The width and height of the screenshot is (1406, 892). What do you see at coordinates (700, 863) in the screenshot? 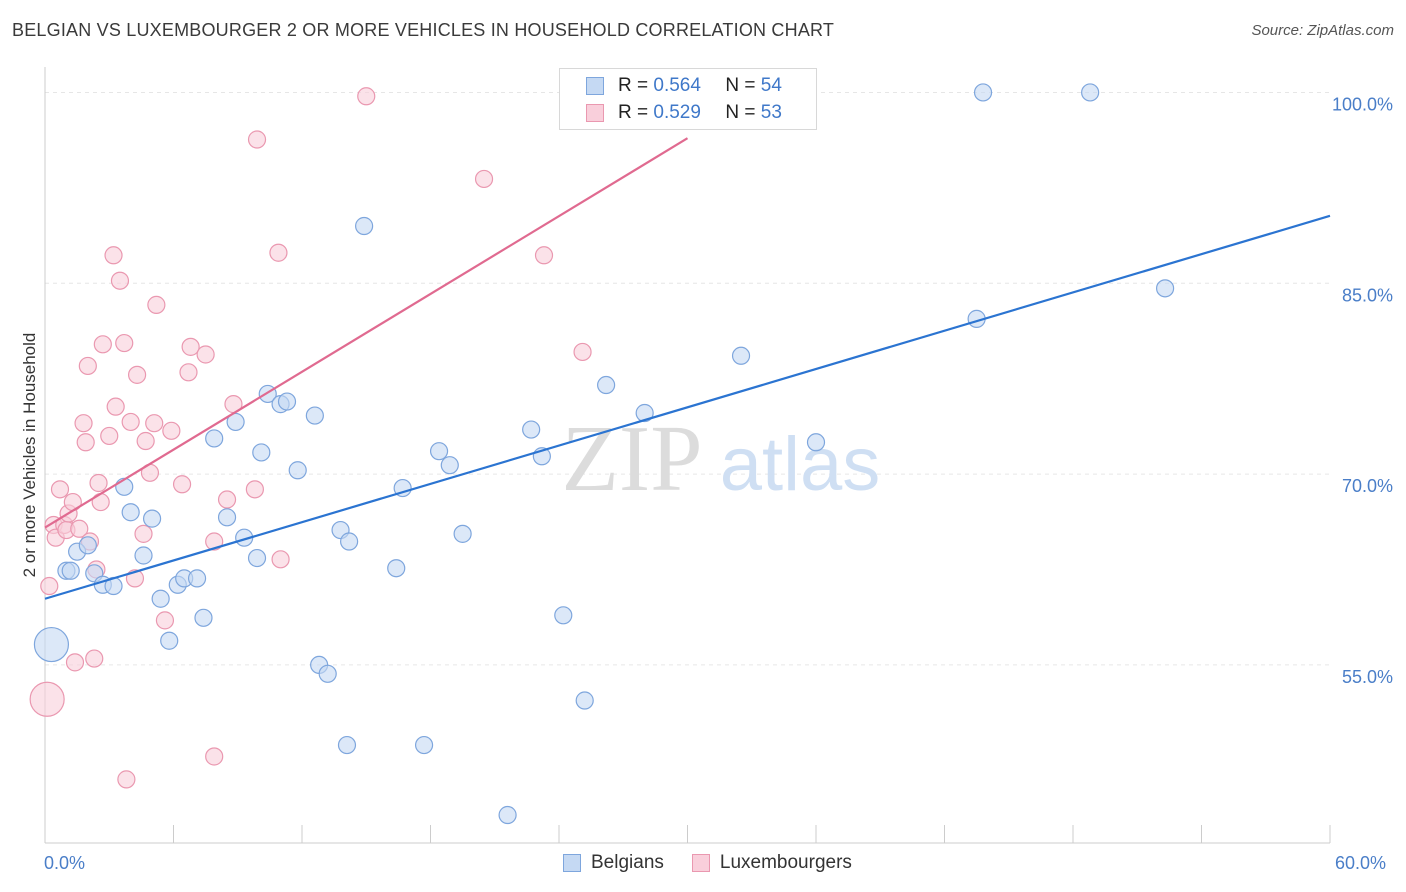
I see `luxembourgers-legend-swatch` at bounding box center [700, 863].